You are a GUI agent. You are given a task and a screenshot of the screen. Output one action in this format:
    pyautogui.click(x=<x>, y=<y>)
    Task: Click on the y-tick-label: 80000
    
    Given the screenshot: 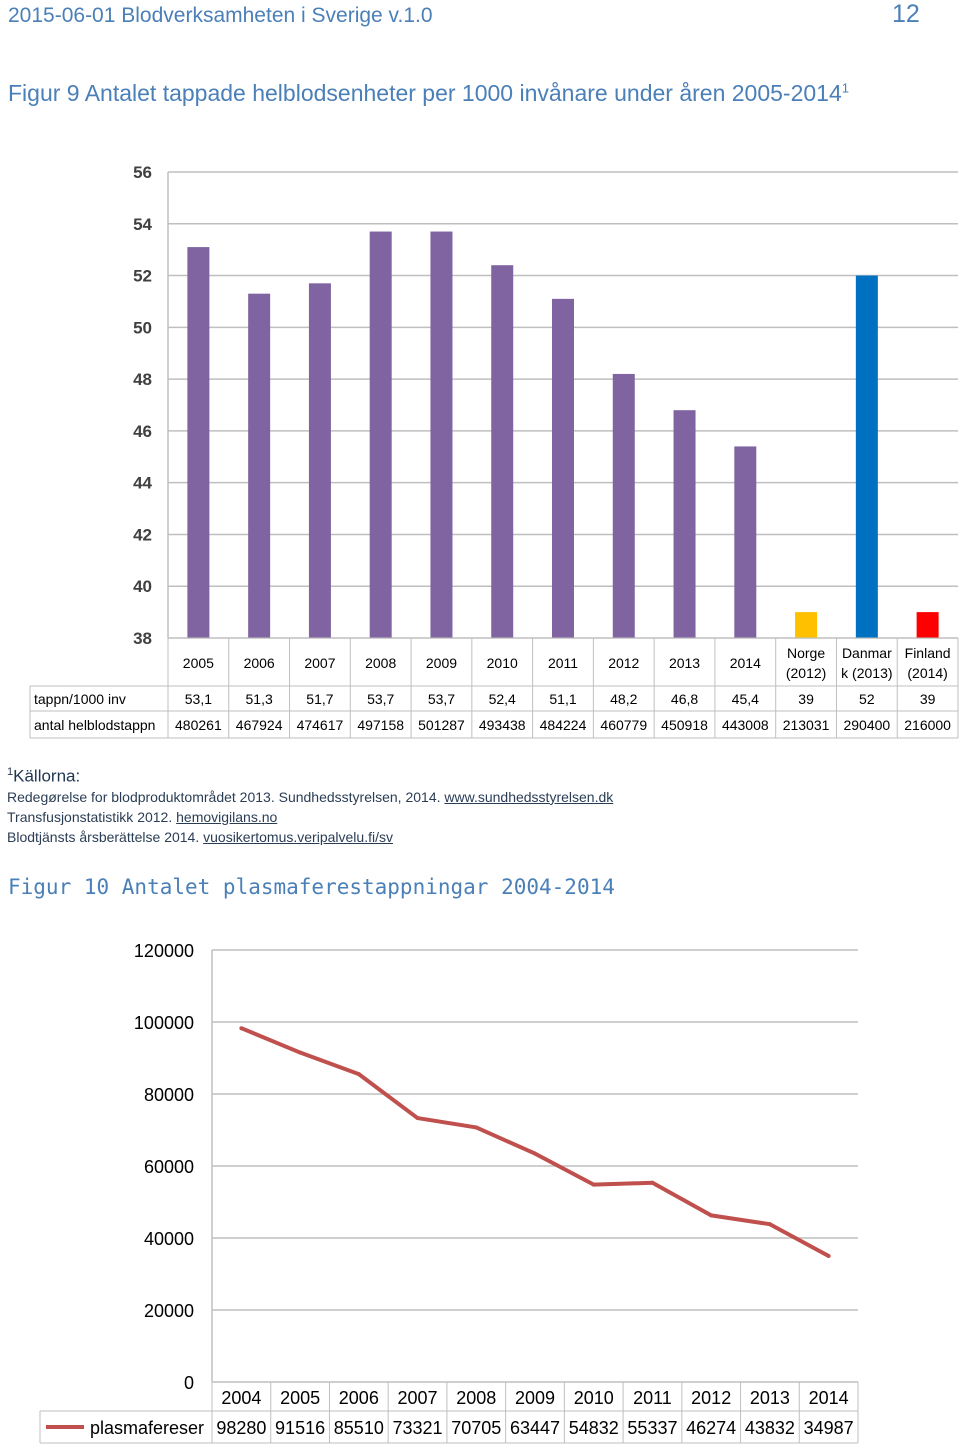 What is the action you would take?
    pyautogui.click(x=169, y=1095)
    